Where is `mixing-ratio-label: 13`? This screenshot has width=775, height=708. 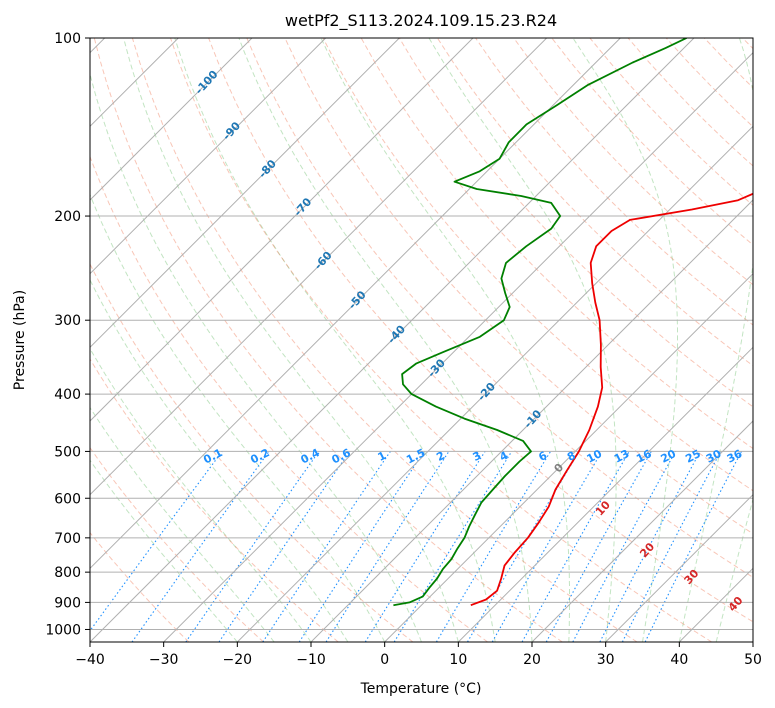
mixing-ratio-label: 13 is located at coordinates (622, 456).